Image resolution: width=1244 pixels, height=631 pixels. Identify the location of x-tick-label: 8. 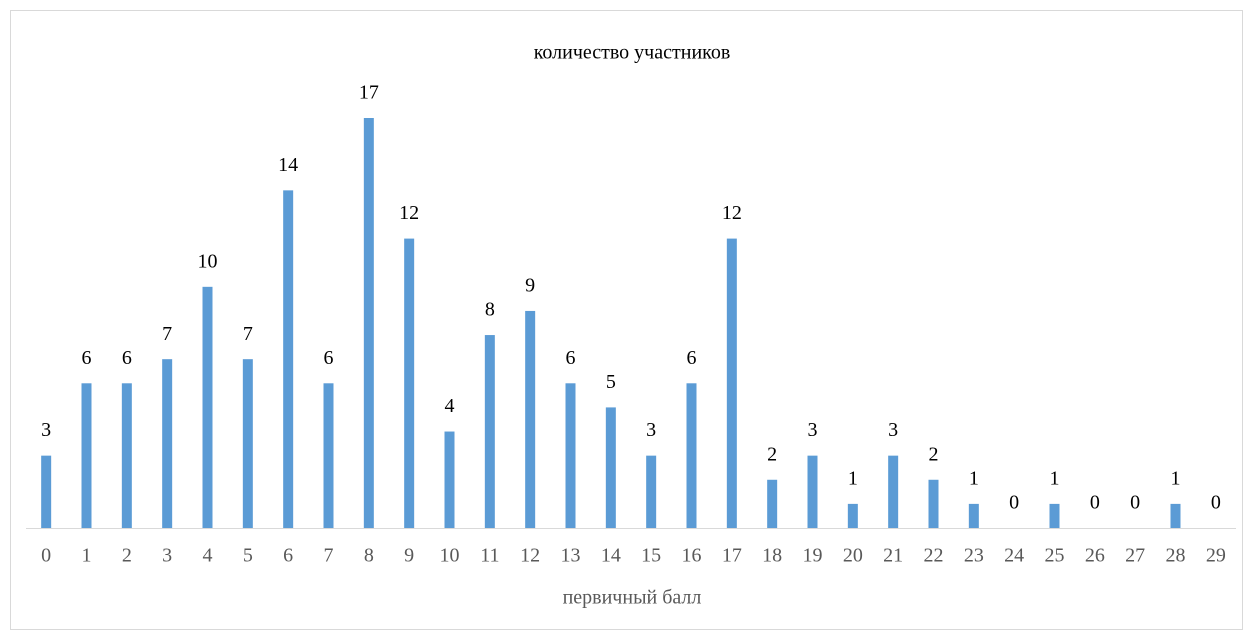
(369, 556).